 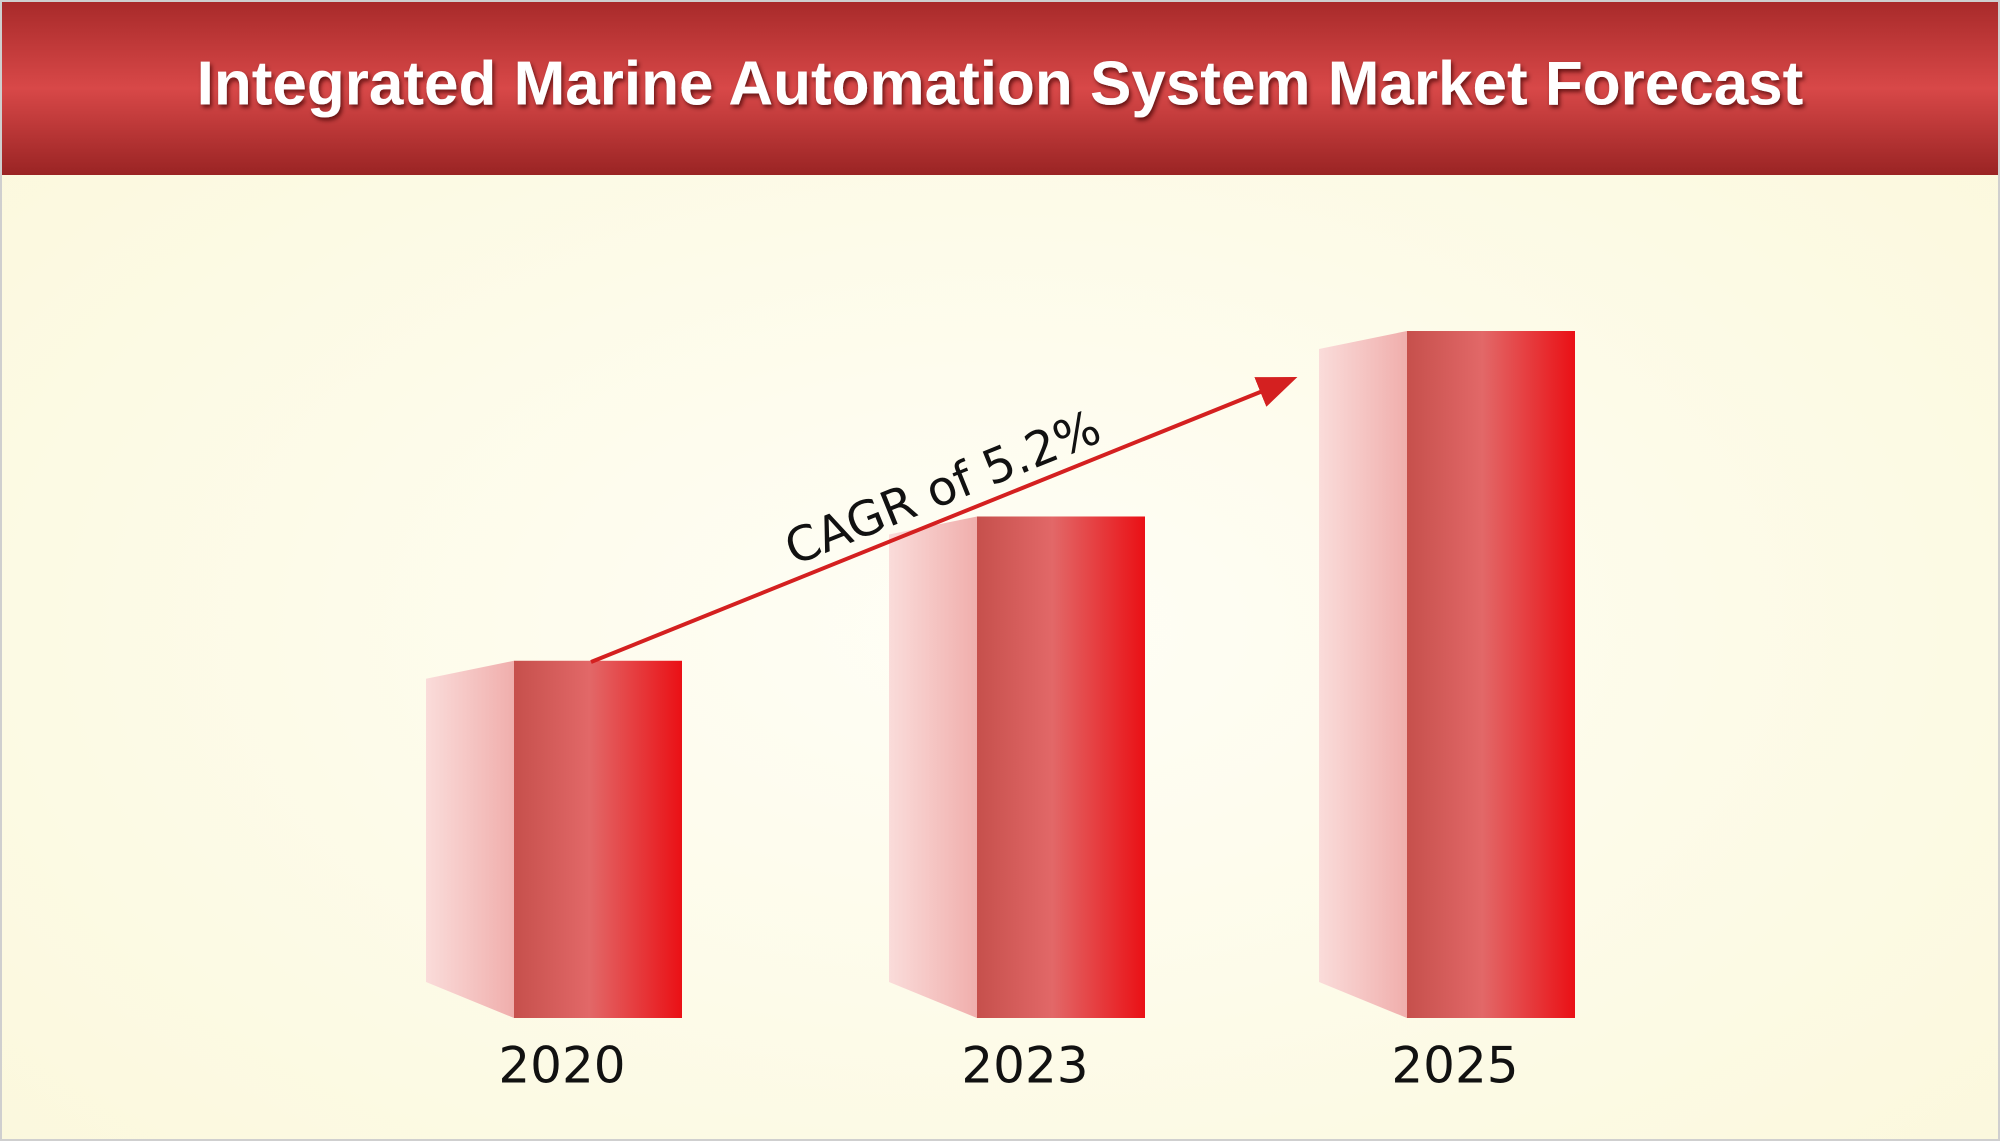 What do you see at coordinates (561, 1066) in the screenshot?
I see `x-tick-label: 2020` at bounding box center [561, 1066].